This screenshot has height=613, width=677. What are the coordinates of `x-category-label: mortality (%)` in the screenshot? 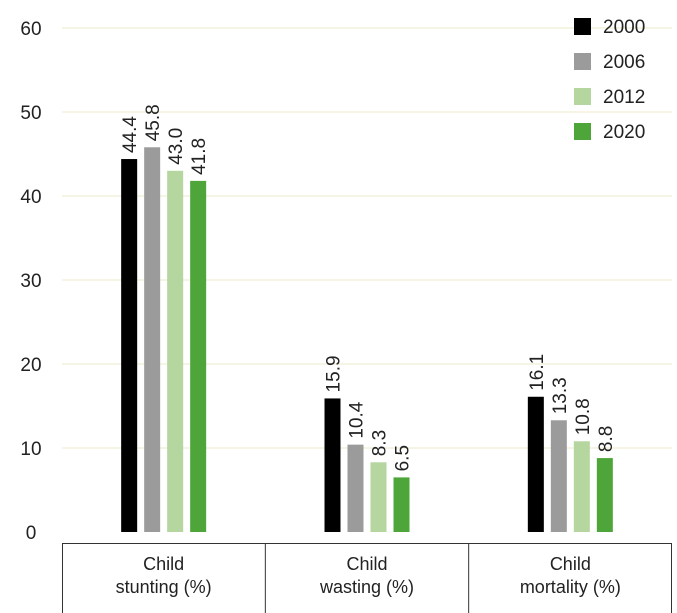 It's located at (570, 587).